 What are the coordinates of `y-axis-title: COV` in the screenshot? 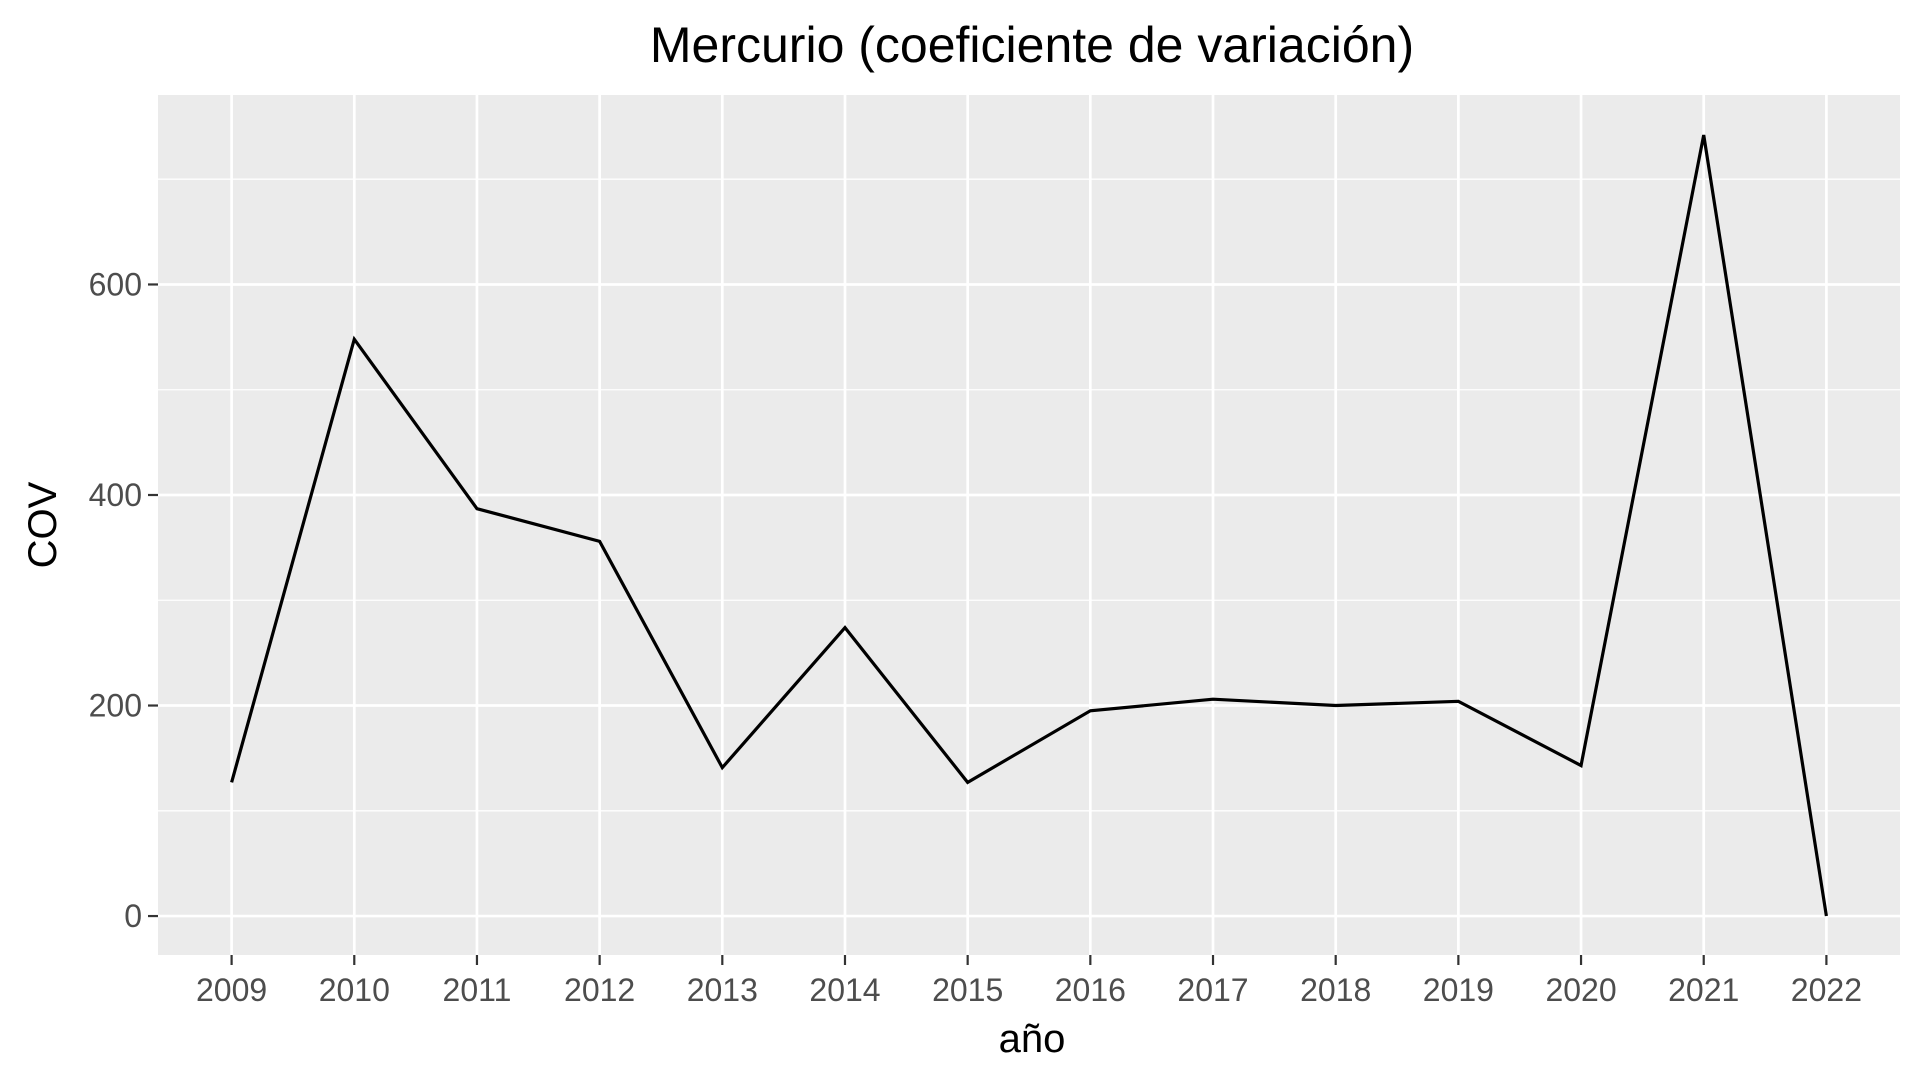 It's located at (43, 524).